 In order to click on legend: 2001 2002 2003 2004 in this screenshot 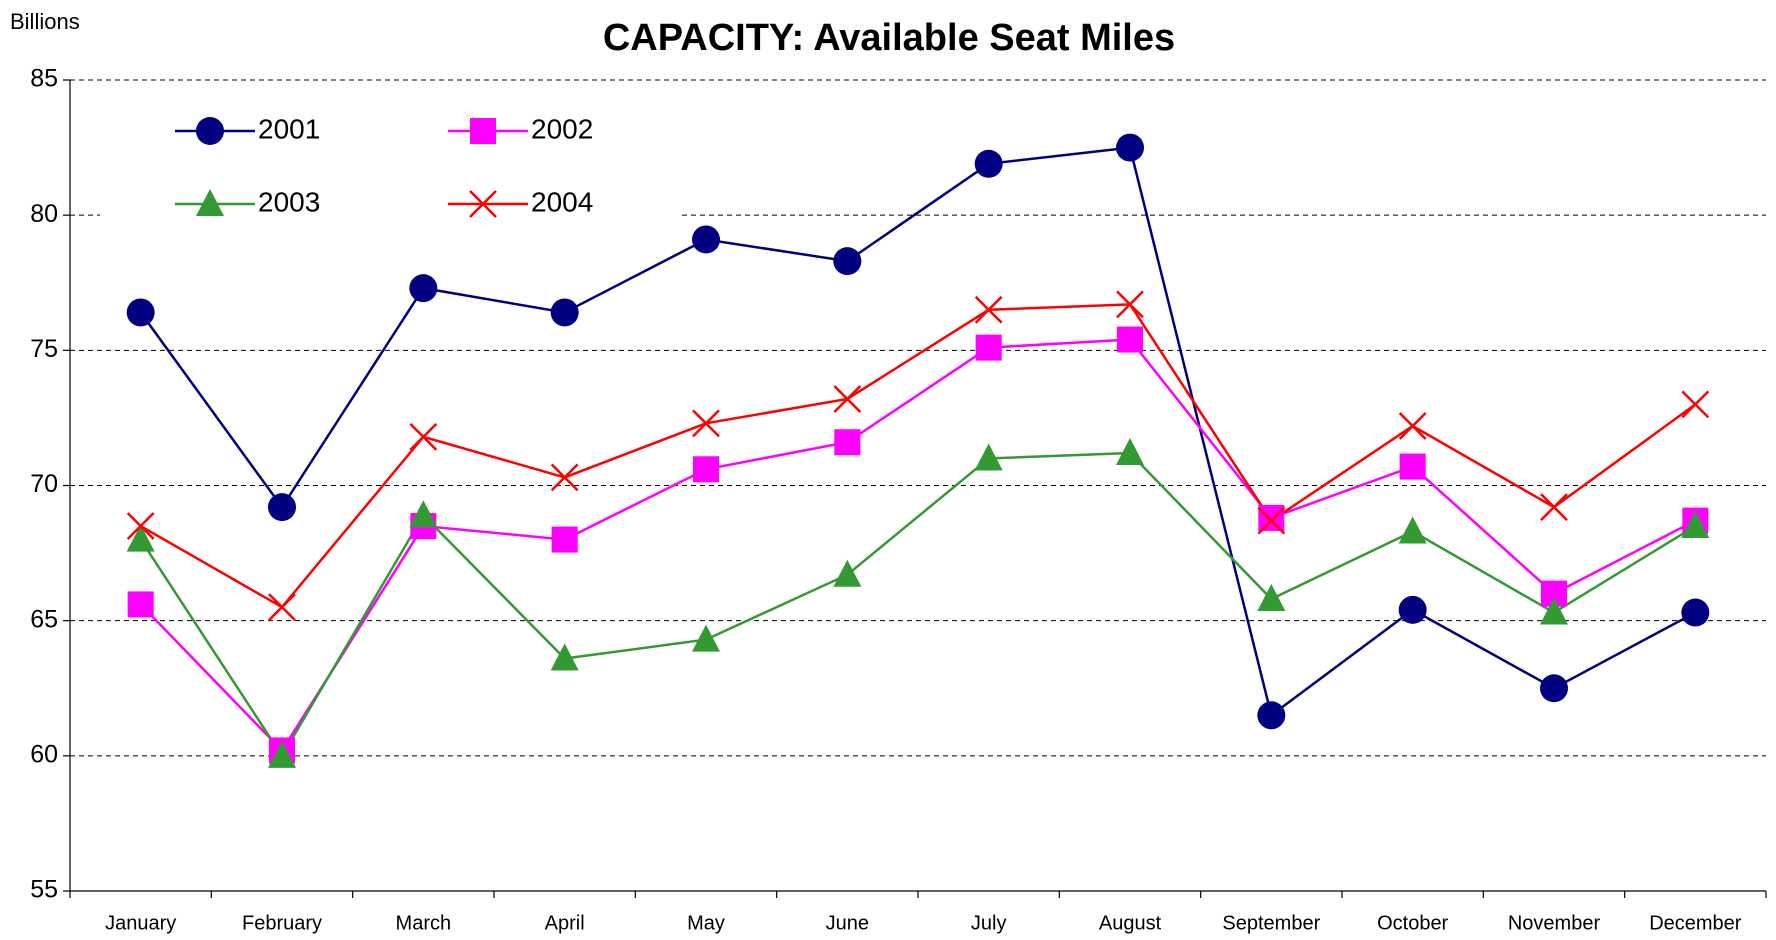, I will do `click(390, 162)`.